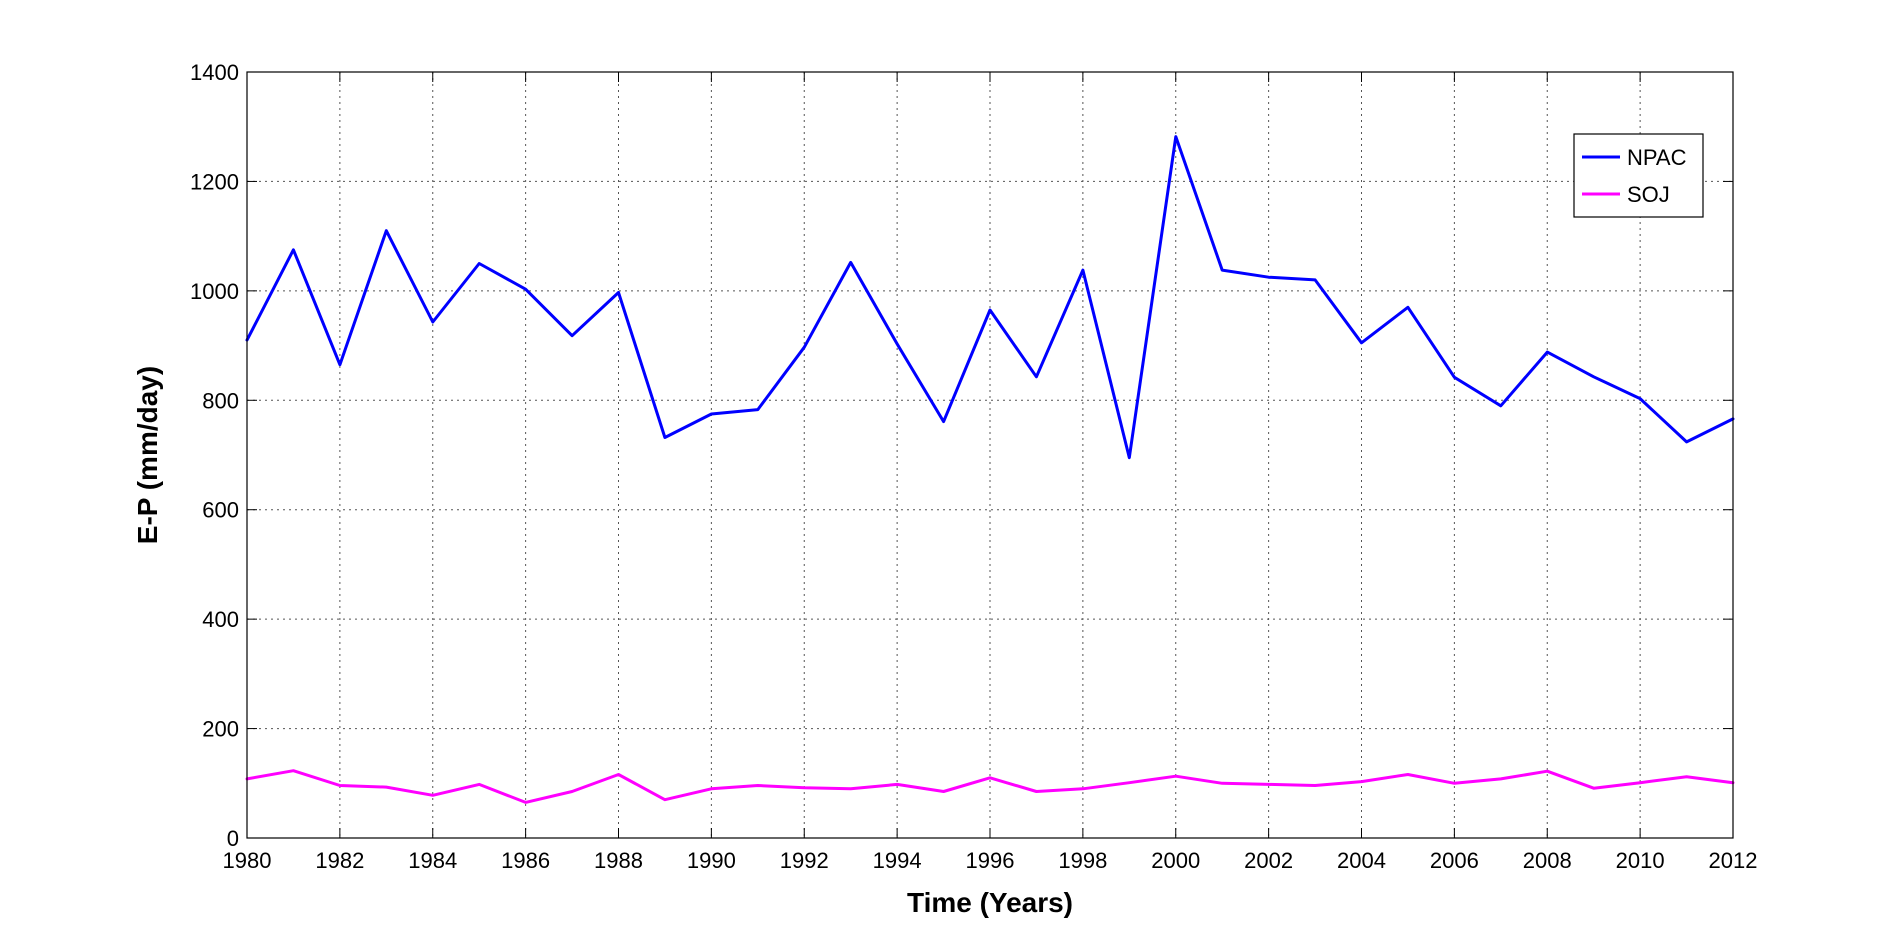 Image resolution: width=1898 pixels, height=935 pixels. Describe the element at coordinates (220, 400) in the screenshot. I see `y-tick-label: 800` at that location.